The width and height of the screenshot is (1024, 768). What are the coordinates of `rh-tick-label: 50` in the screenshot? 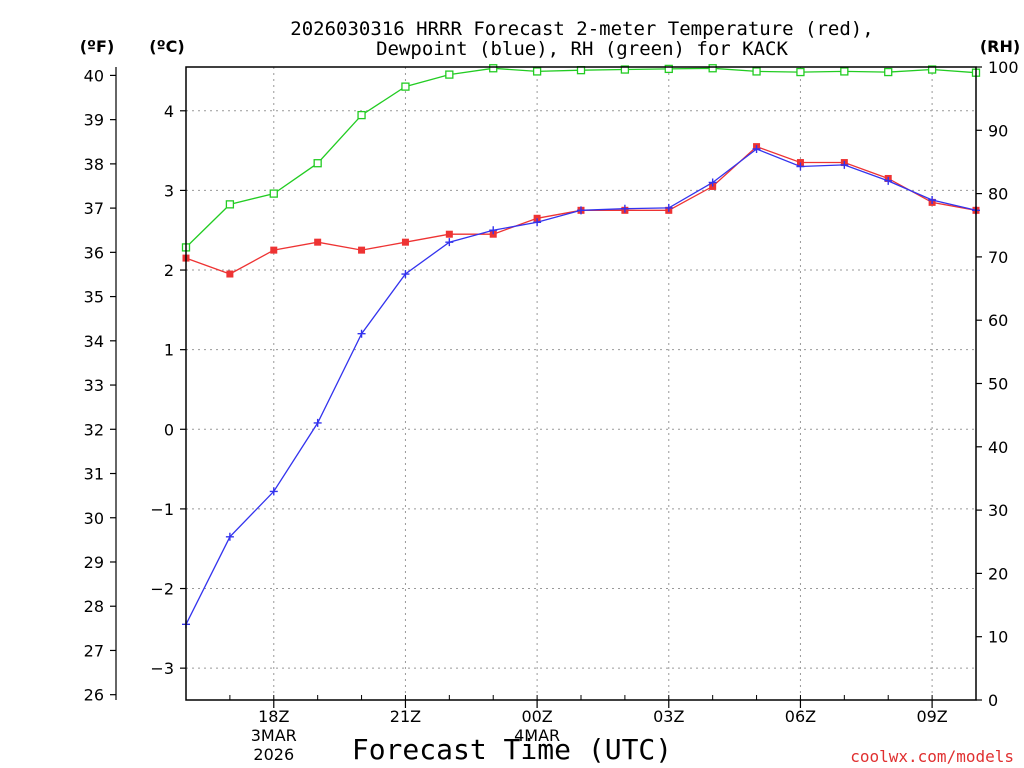 It's located at (998, 384).